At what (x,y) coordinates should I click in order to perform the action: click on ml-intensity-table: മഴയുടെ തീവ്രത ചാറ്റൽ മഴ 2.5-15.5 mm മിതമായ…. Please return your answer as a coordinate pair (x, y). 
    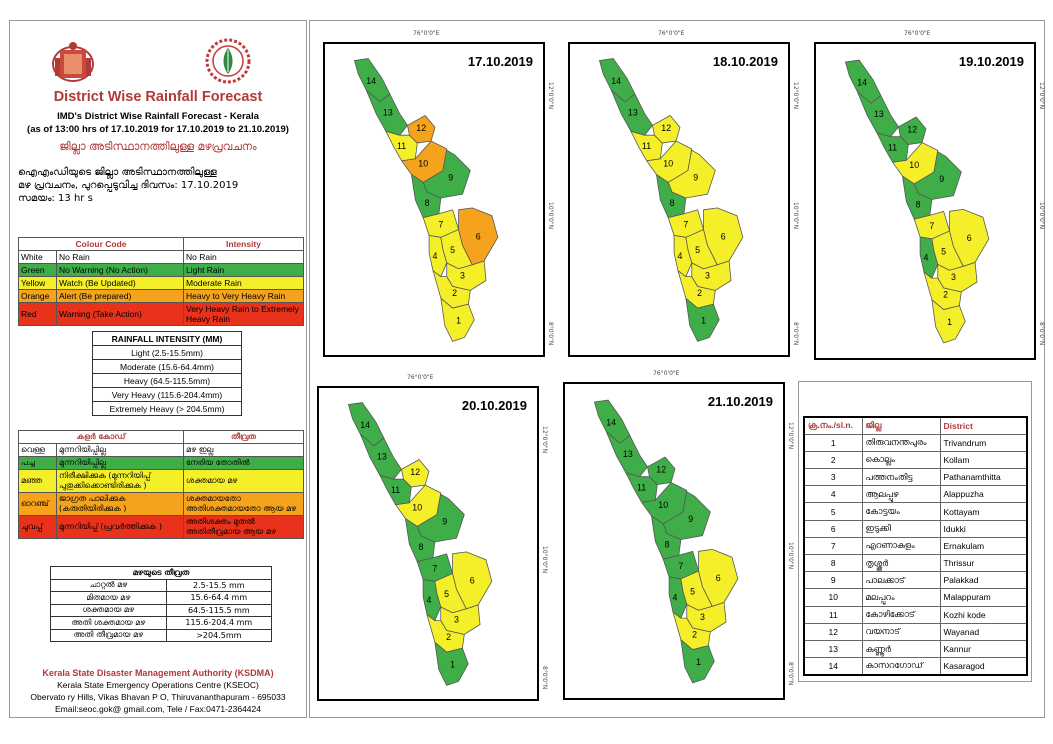
    Looking at the image, I should click on (161, 604).